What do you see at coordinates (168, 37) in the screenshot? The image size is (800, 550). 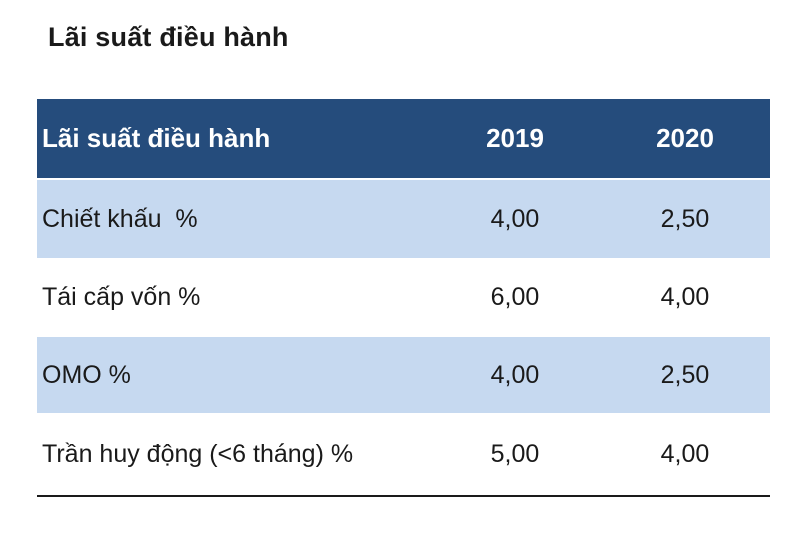 I see `page-title: Lãi suất điều hành` at bounding box center [168, 37].